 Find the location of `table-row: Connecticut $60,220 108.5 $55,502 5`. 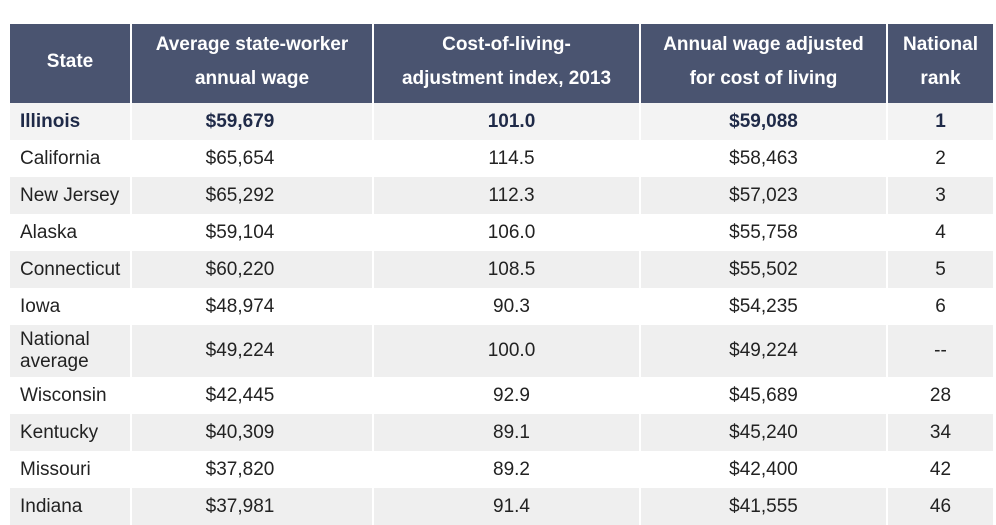

table-row: Connecticut $60,220 108.5 $55,502 5 is located at coordinates (501, 269).